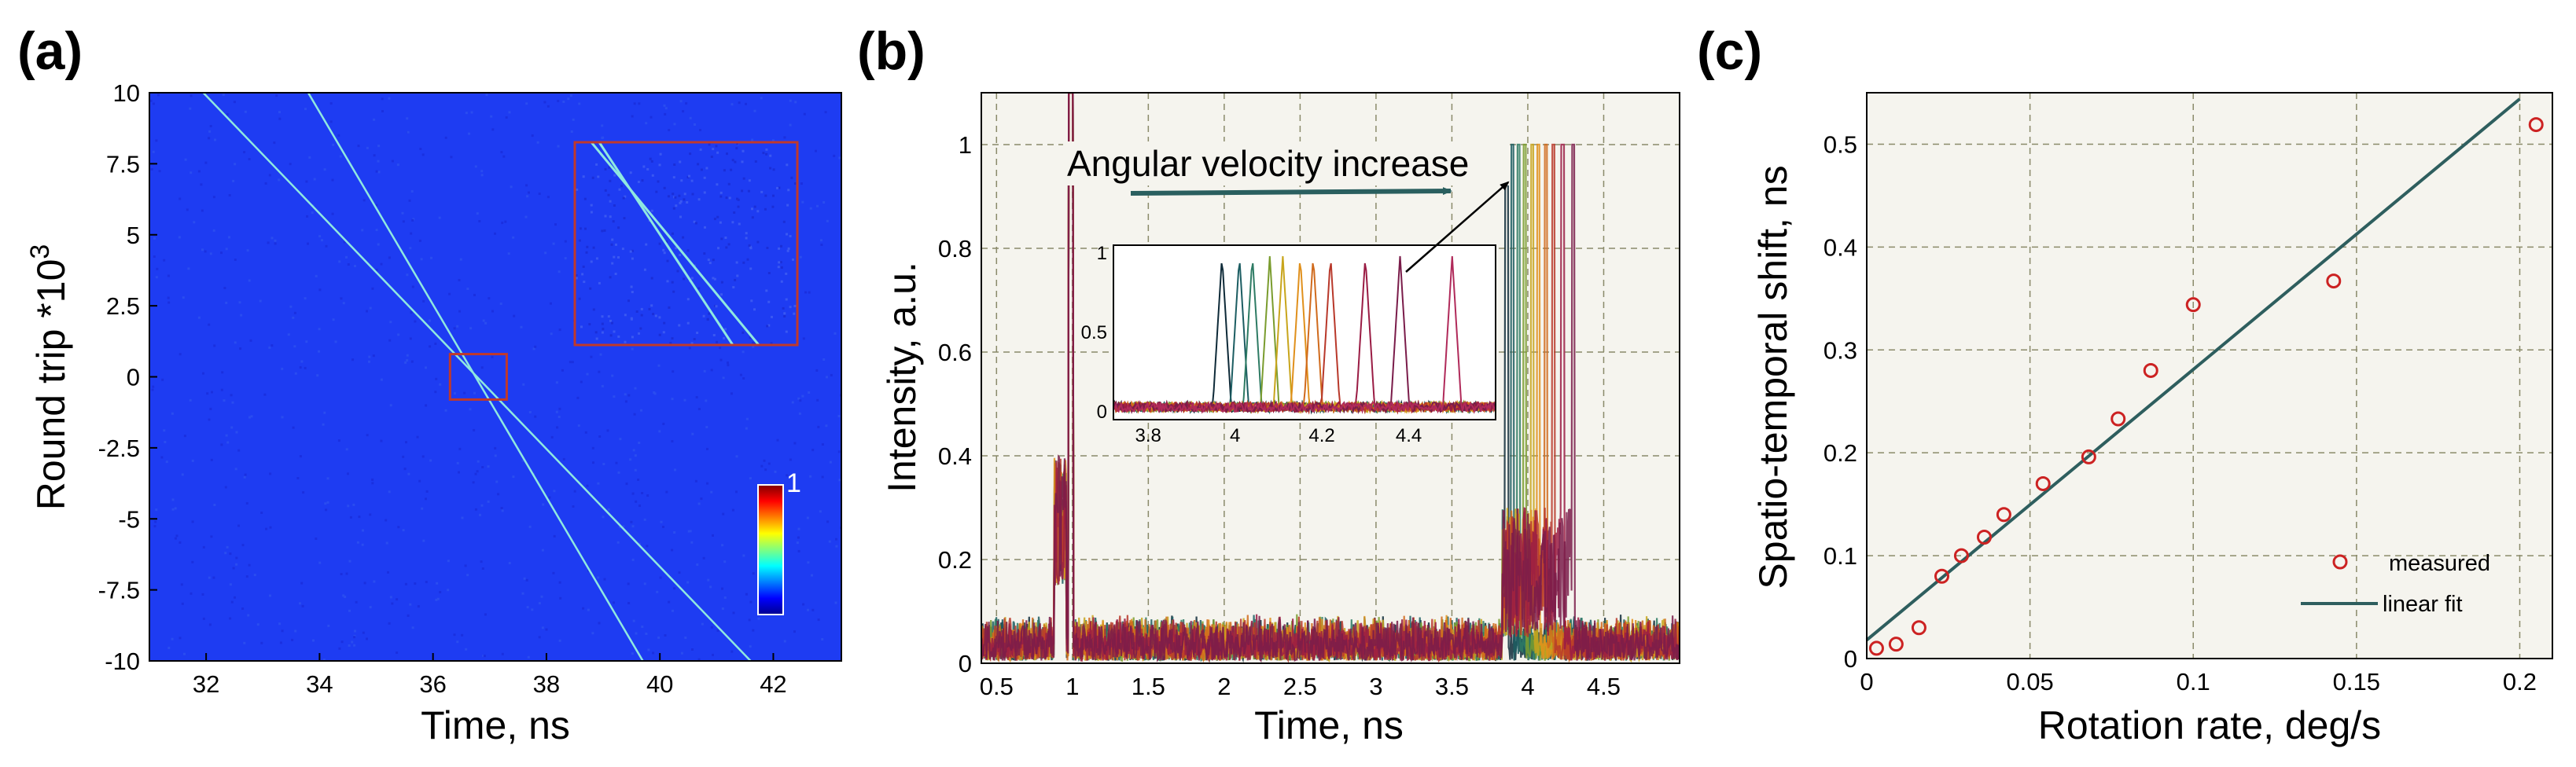 The image size is (2576, 767). I want to click on panel-a-label: (a), so click(50, 51).